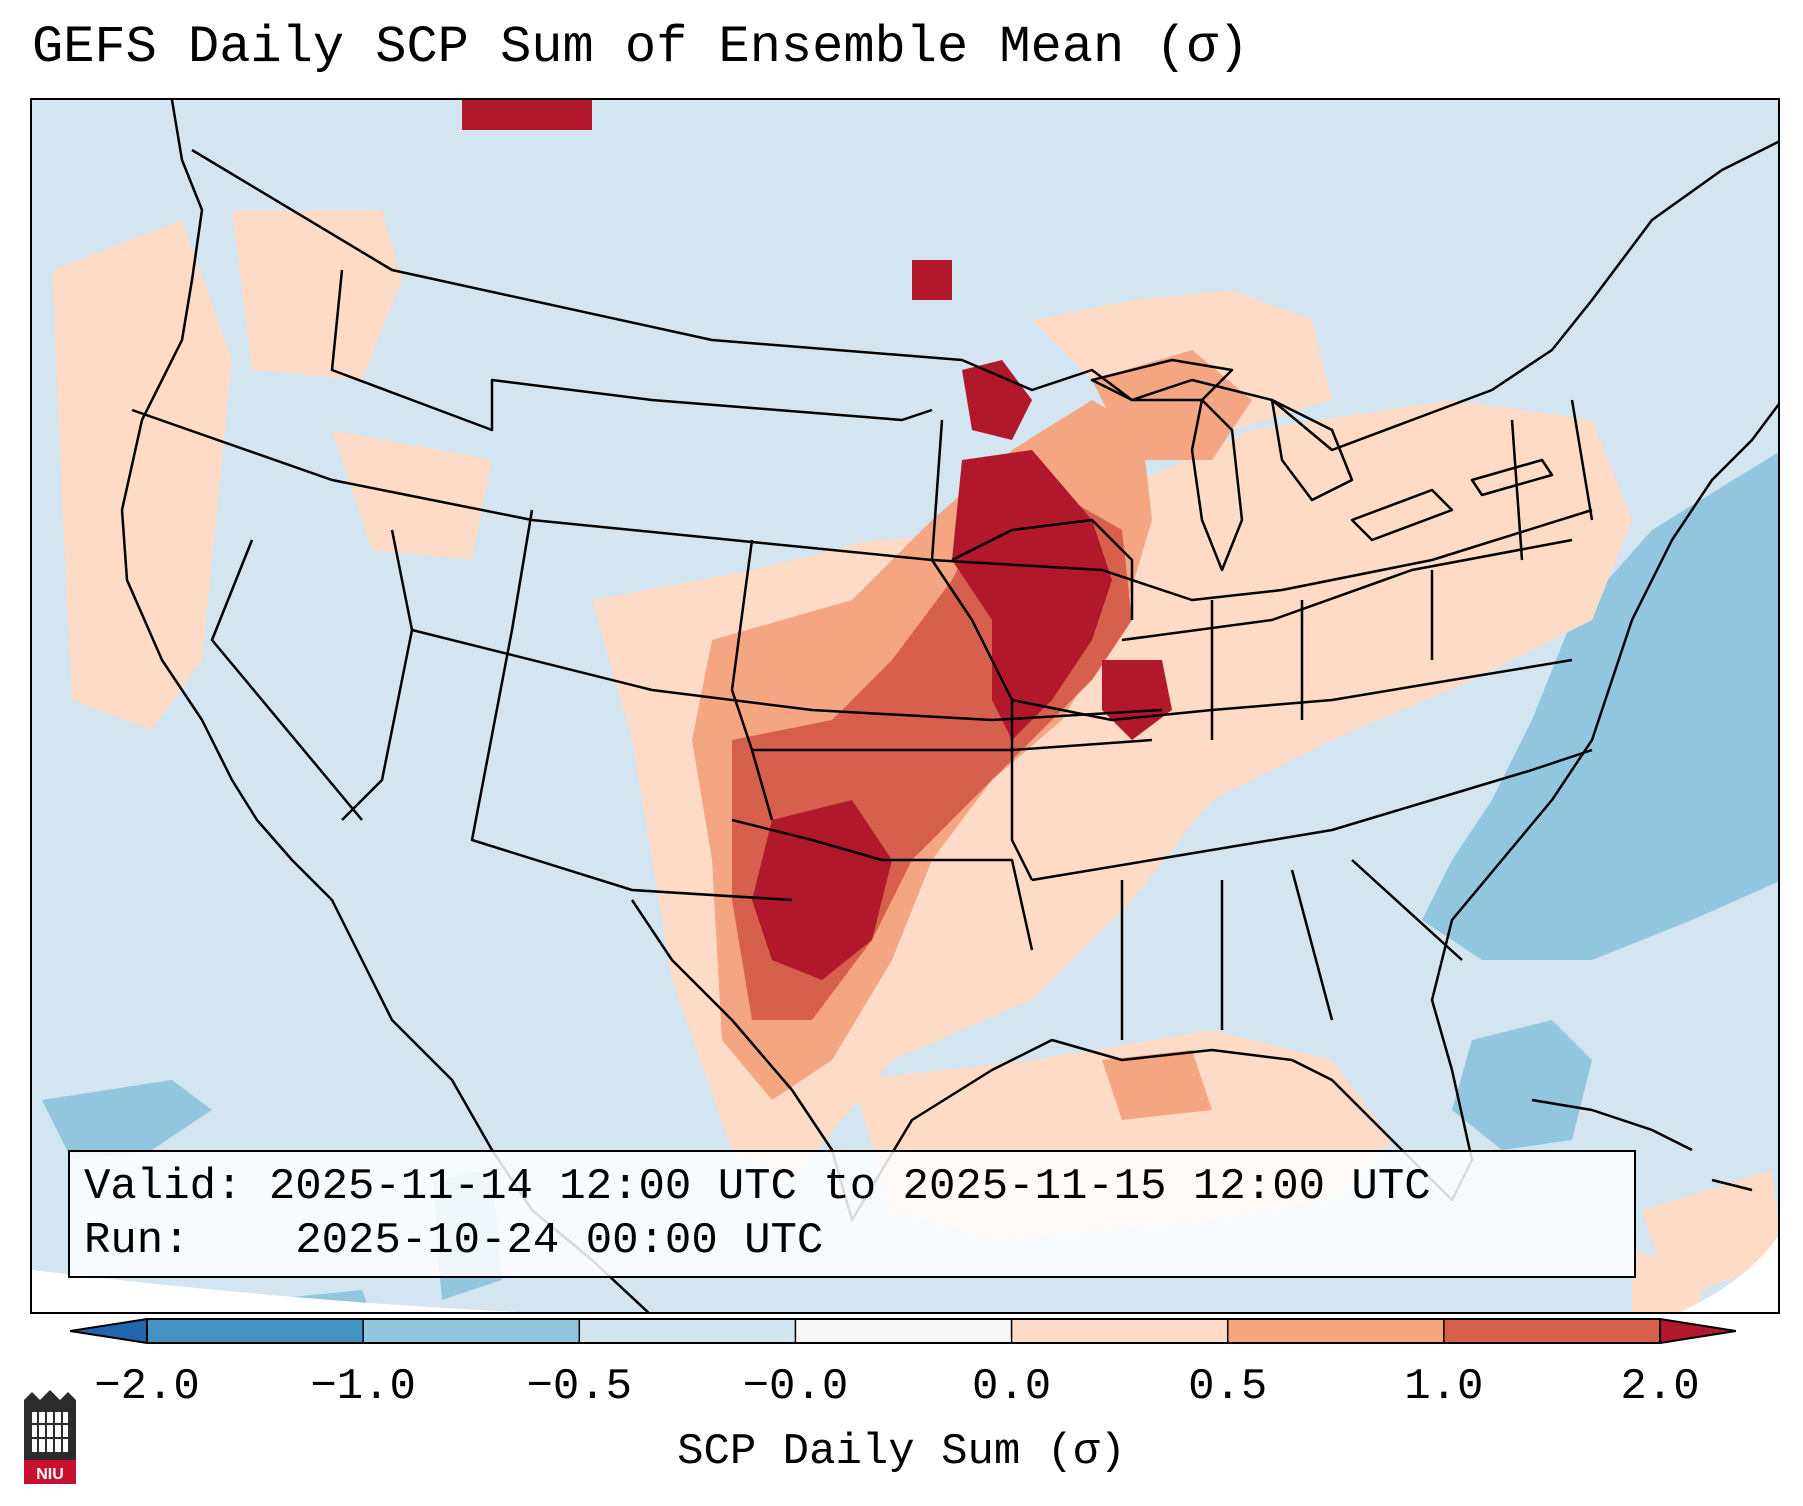  What do you see at coordinates (795, 1387) in the screenshot?
I see `colorbar-tick-label: −0.0` at bounding box center [795, 1387].